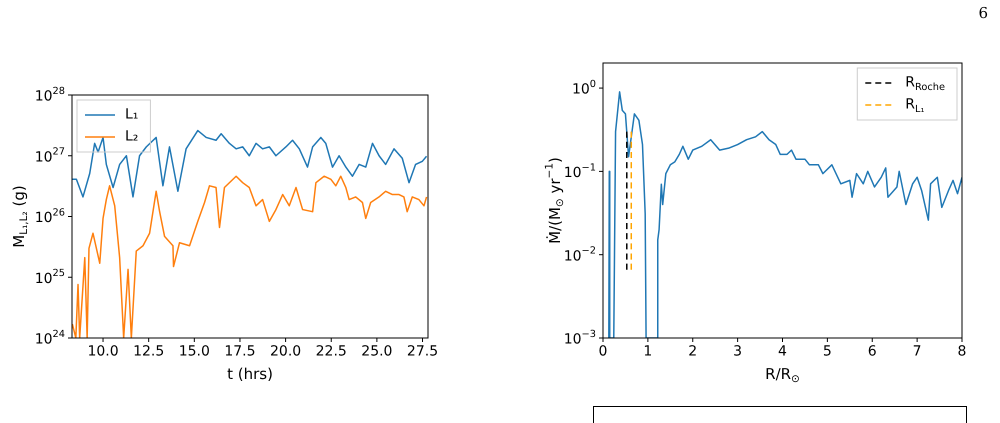  What do you see at coordinates (603, 352) in the screenshot?
I see `x-tick-label: 0` at bounding box center [603, 352].